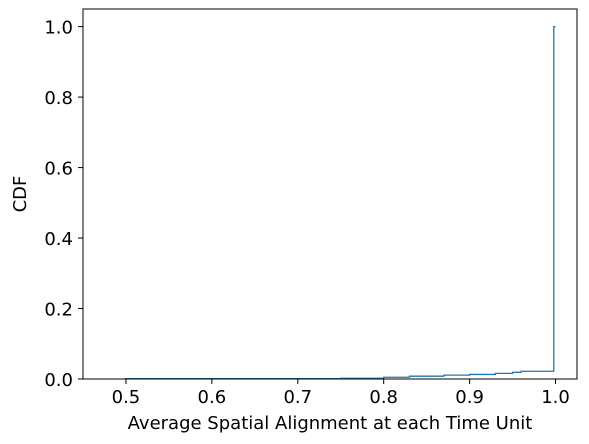 This screenshot has width=589, height=444. What do you see at coordinates (555, 397) in the screenshot?
I see `x-tick-label: 1.0` at bounding box center [555, 397].